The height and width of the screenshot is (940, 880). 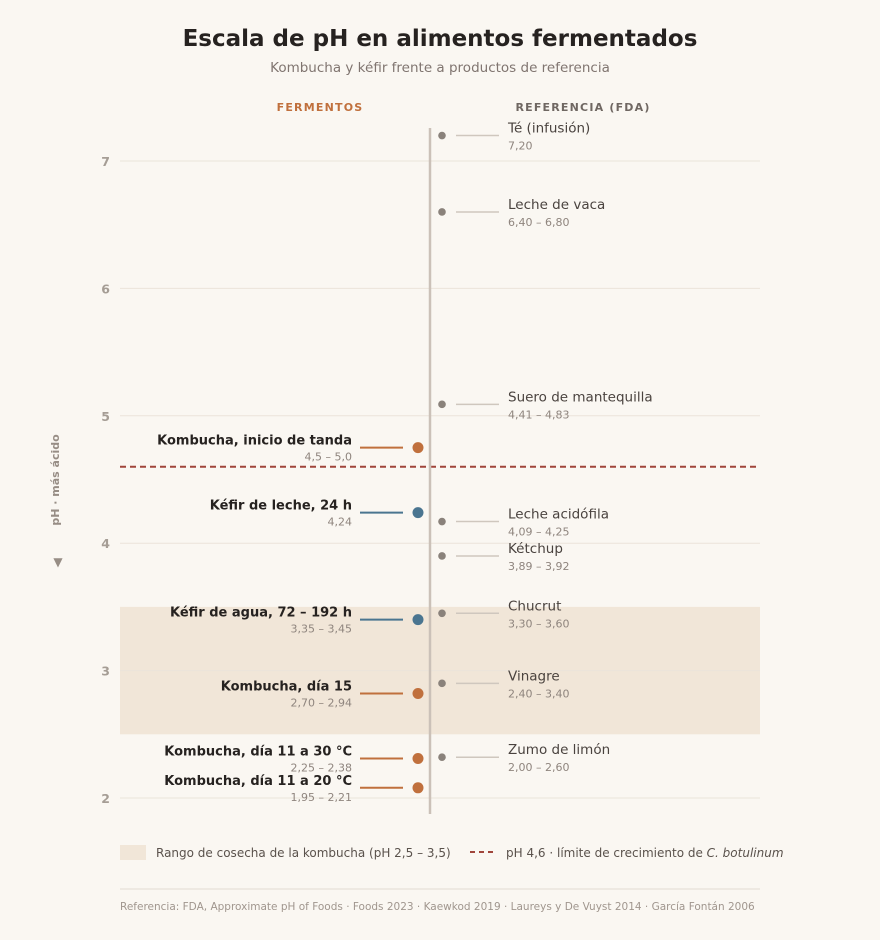 I want to click on fermented-name: Kéfir de leche, 24 h, so click(x=281, y=506).